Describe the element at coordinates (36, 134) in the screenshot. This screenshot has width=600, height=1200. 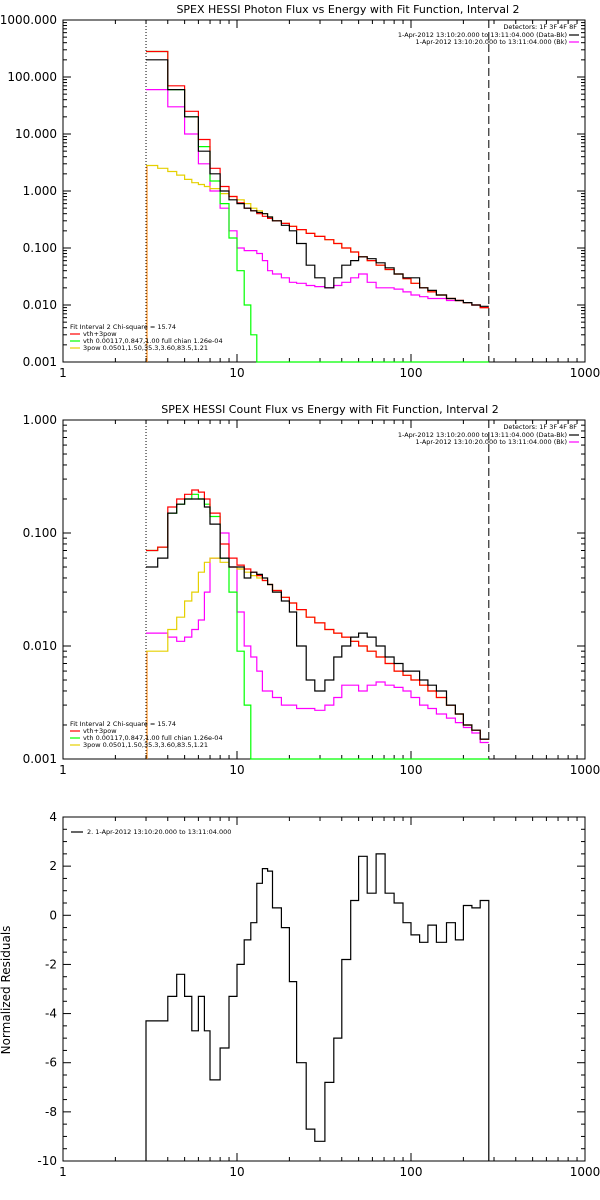
I see `y-tick-label: 10.000` at that location.